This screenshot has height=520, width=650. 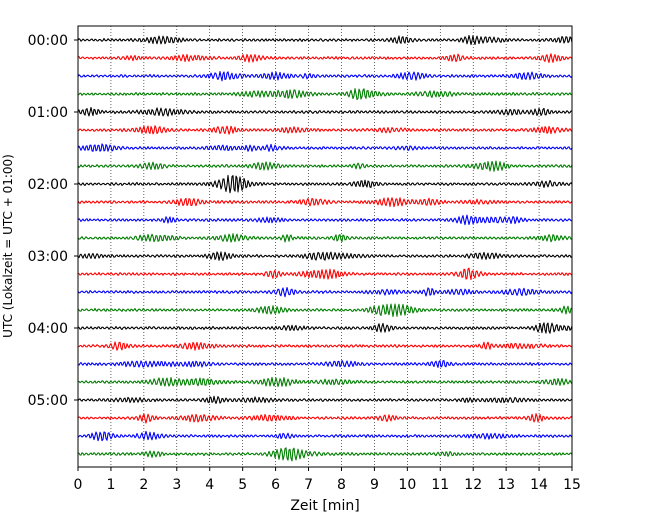 I want to click on x-tick-label: 14, so click(x=539, y=485).